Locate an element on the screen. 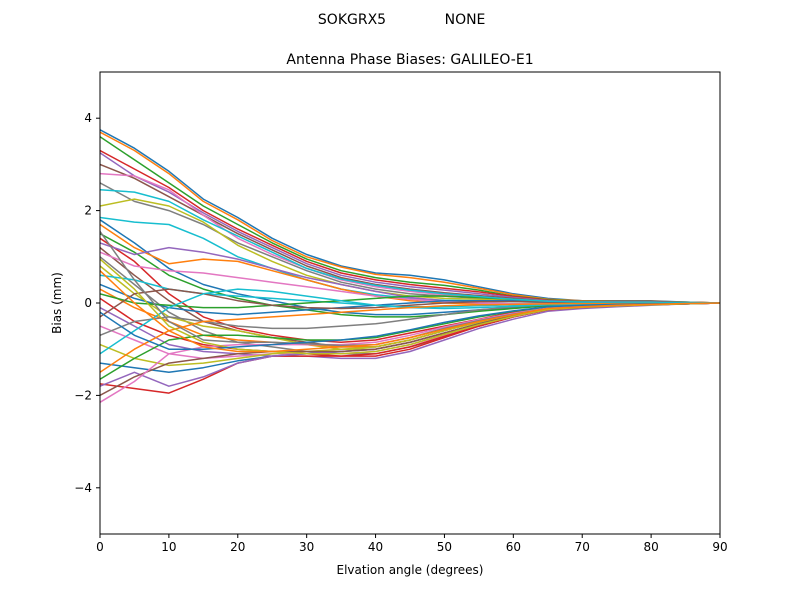  x-tick-label: 40 is located at coordinates (375, 547).